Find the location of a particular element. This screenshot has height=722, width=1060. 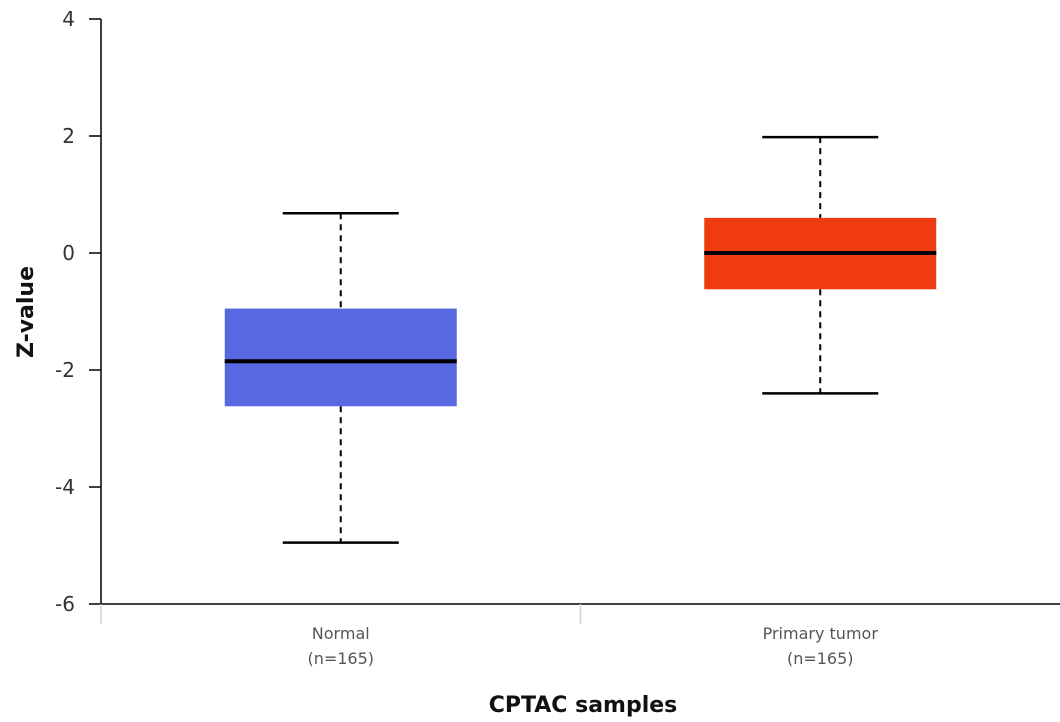

y-tick-label: -6 is located at coordinates (65, 604).